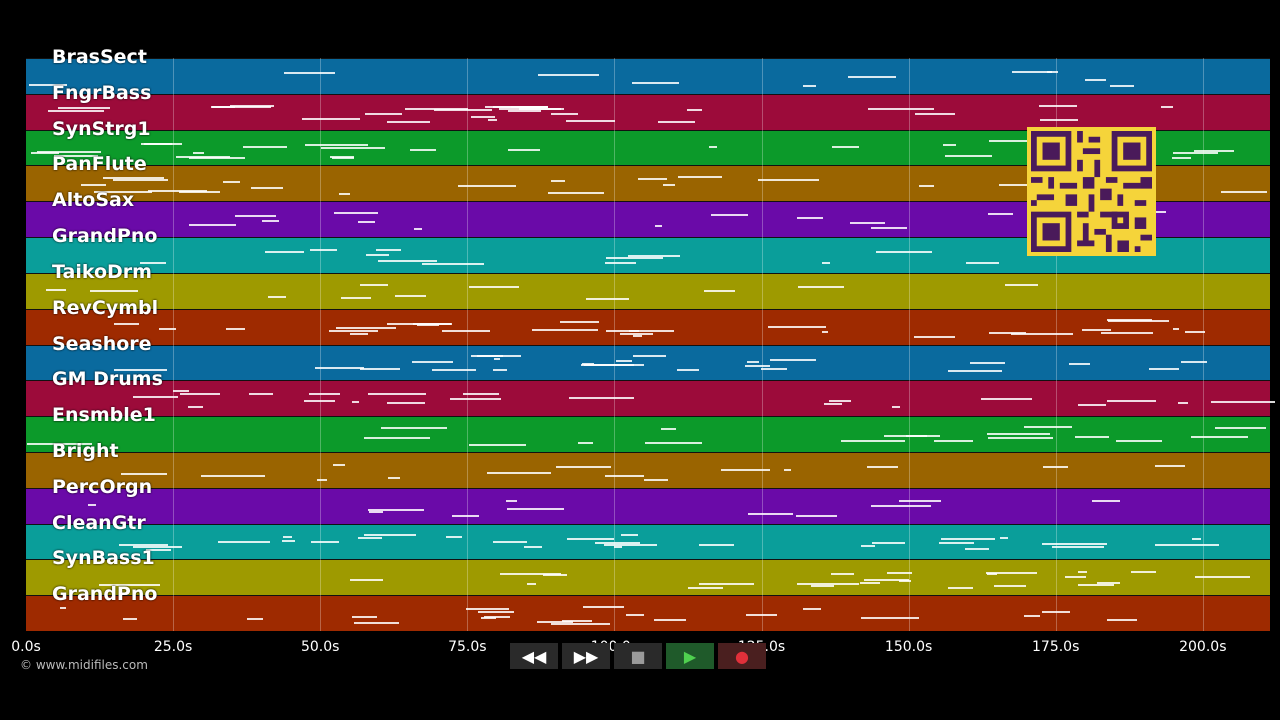  What do you see at coordinates (103, 558) in the screenshot?
I see `track-label: SynBass1` at bounding box center [103, 558].